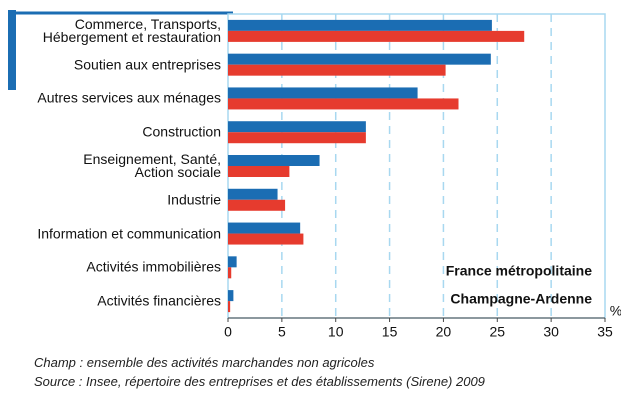 This screenshot has height=409, width=621. What do you see at coordinates (153, 266) in the screenshot?
I see `y-tick-label: Activités immobilières` at bounding box center [153, 266].